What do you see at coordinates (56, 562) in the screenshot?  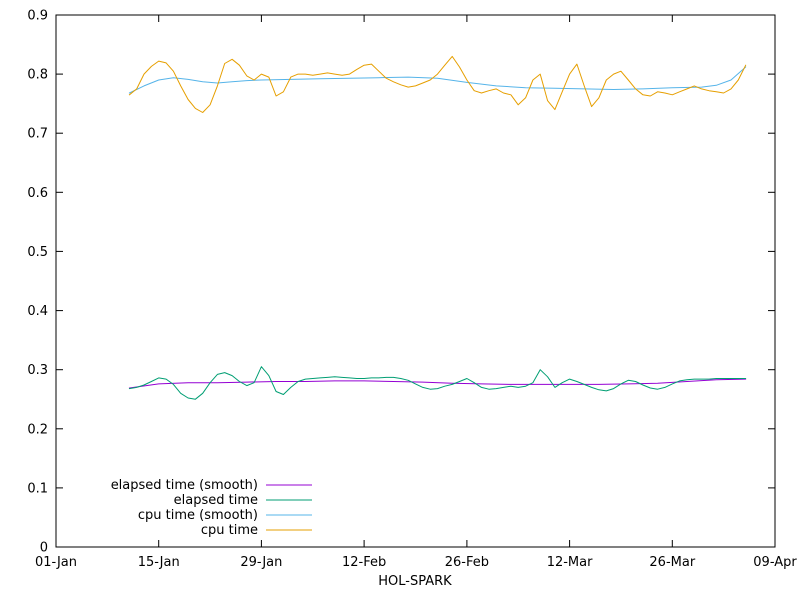 I see `x-tick-label: 01-Jan` at bounding box center [56, 562].